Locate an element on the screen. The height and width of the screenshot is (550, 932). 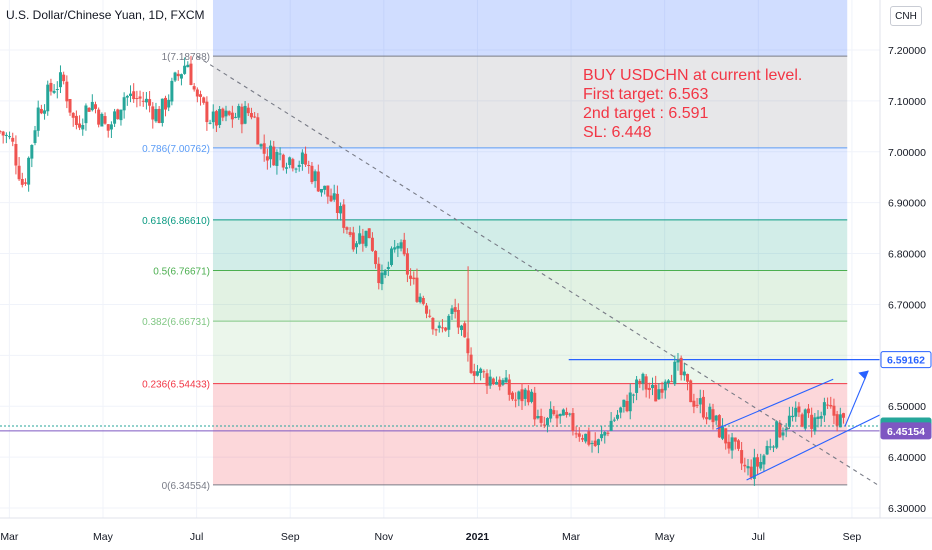
chart-title: U.S. Dollar/Chinese Yuan, 1D, FXCM is located at coordinates (105, 15).